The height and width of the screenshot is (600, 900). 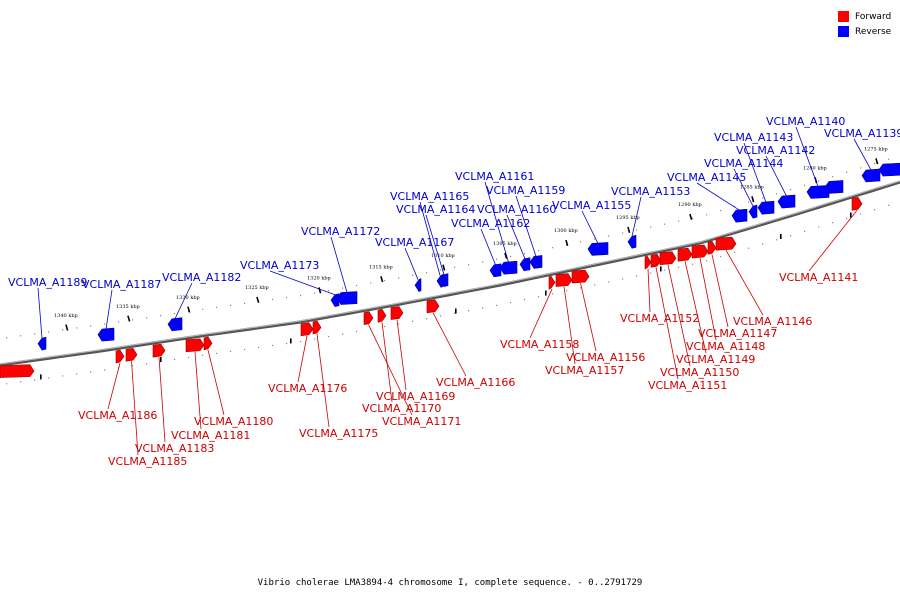 I want to click on scale-tick-label: 1295 kbp, so click(x=628, y=218).